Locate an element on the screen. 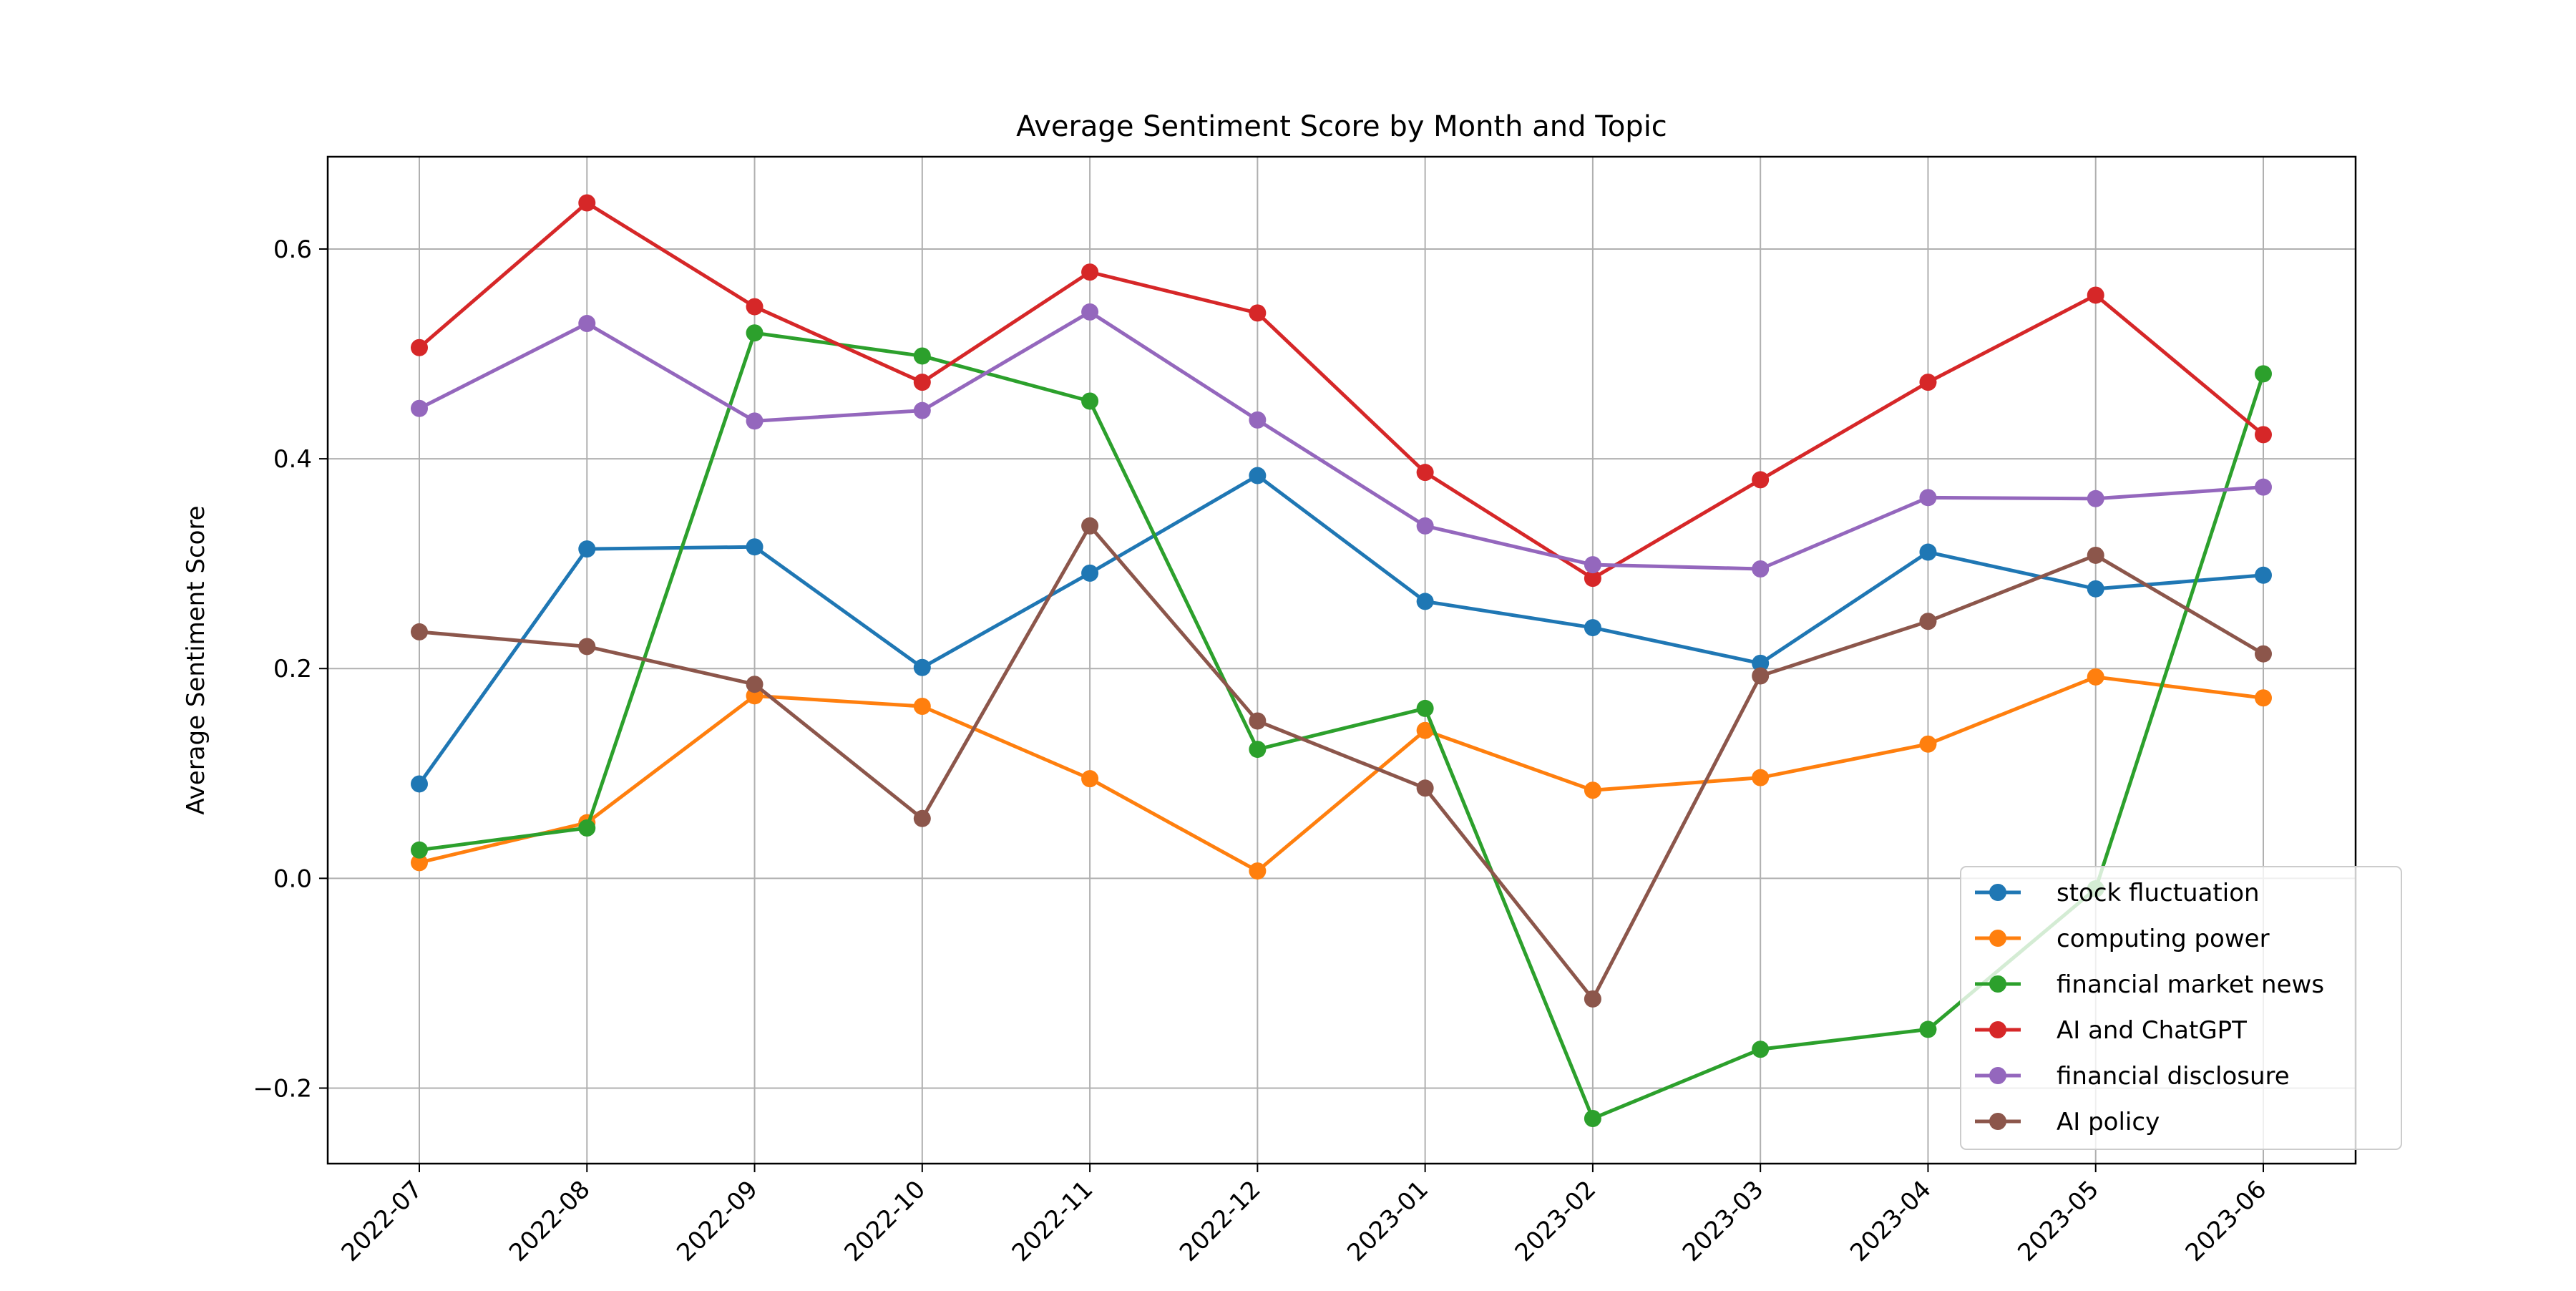  legend-item: financial market news is located at coordinates (2149, 984).